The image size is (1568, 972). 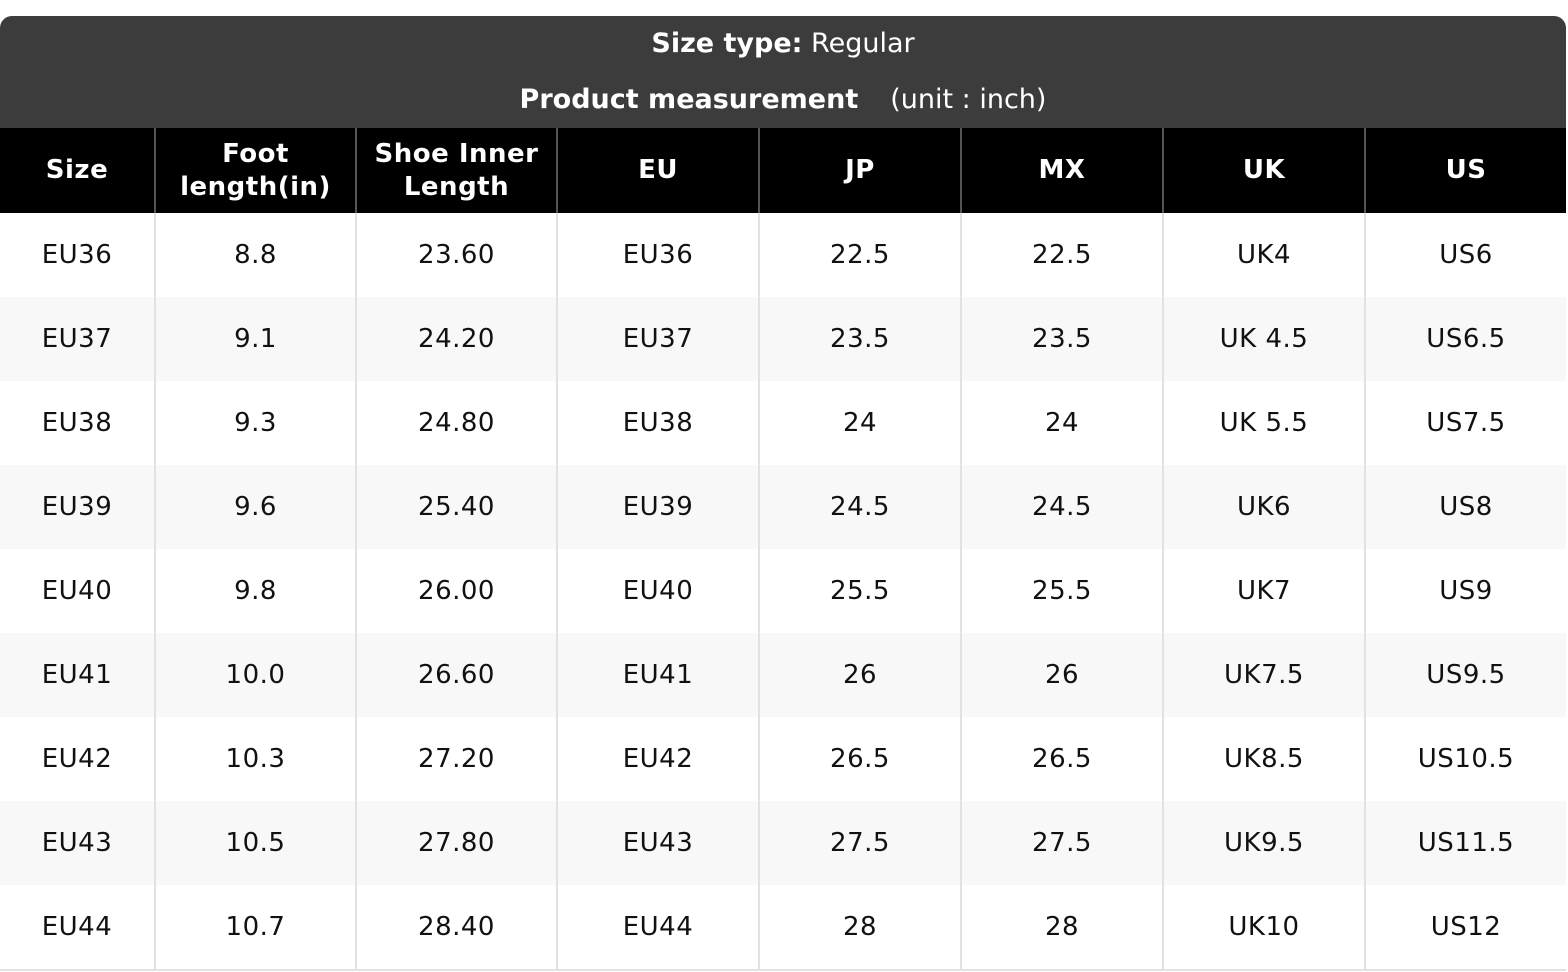 I want to click on table-row: EU37 9.1 24.20 EU37 23.5 23.5 UK 4.5 US6.5, so click(x=783, y=339).